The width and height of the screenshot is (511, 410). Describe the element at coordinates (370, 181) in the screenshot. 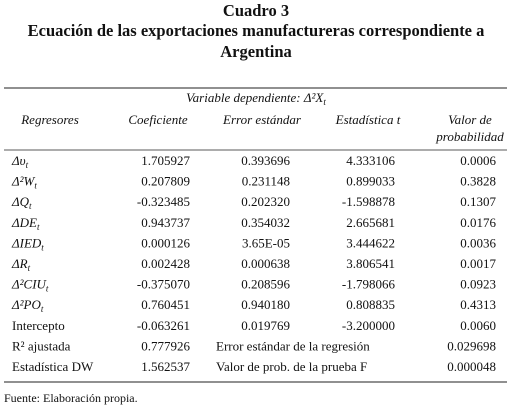

I see `cell: 0.899033` at that location.